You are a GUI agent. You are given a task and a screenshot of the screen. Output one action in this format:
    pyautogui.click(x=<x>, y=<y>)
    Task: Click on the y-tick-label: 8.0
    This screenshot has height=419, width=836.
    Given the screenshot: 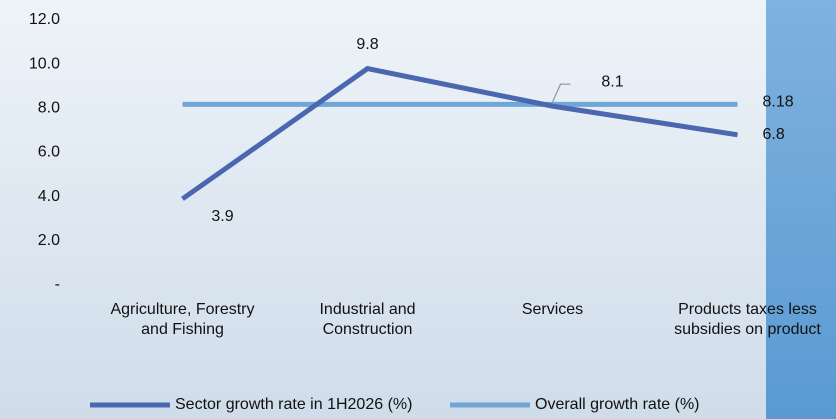 What is the action you would take?
    pyautogui.click(x=49, y=108)
    